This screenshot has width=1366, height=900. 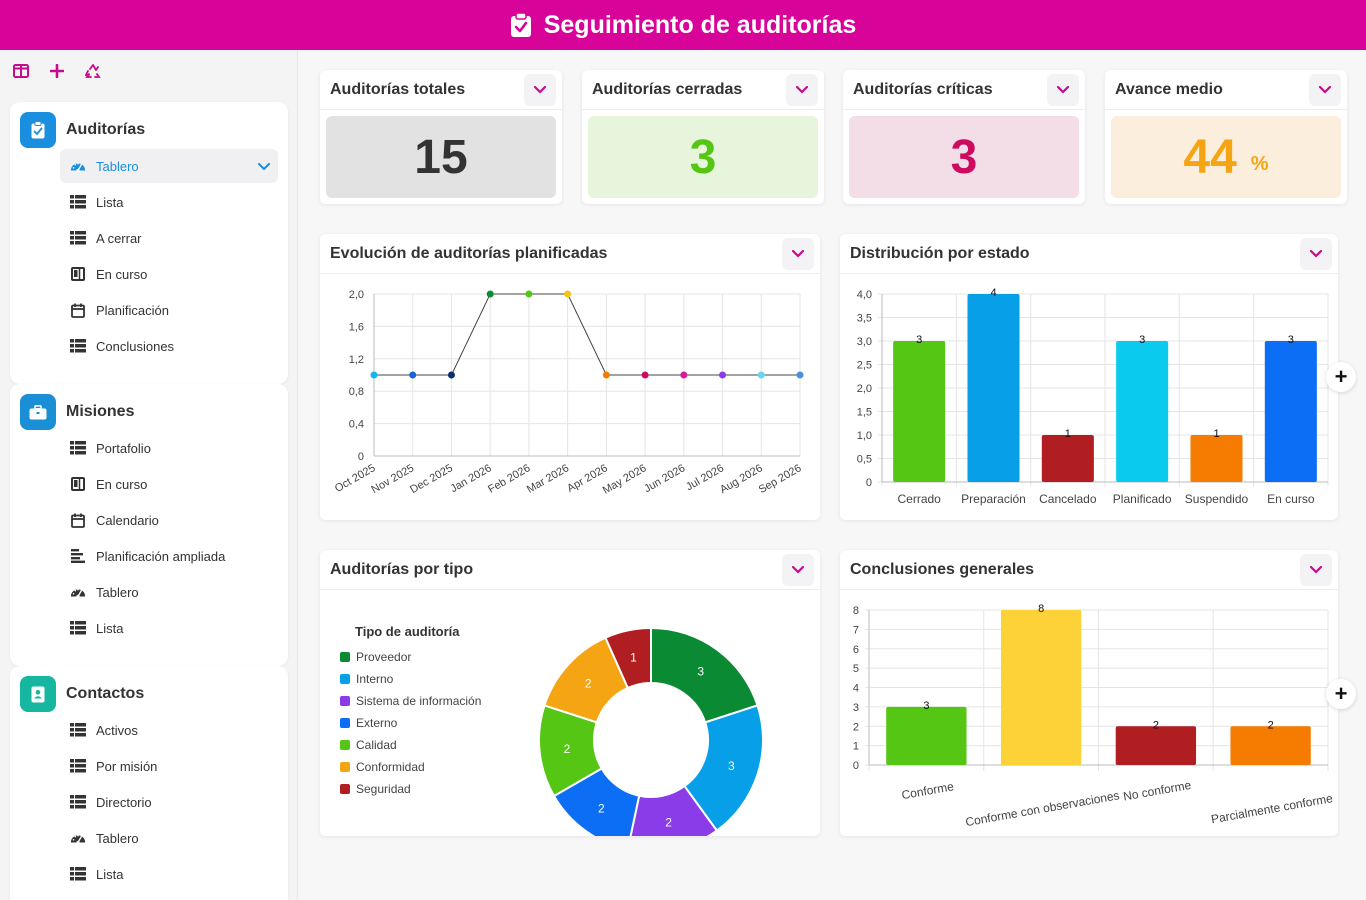 What do you see at coordinates (169, 448) in the screenshot?
I see `sidebar-item: Portafolio` at bounding box center [169, 448].